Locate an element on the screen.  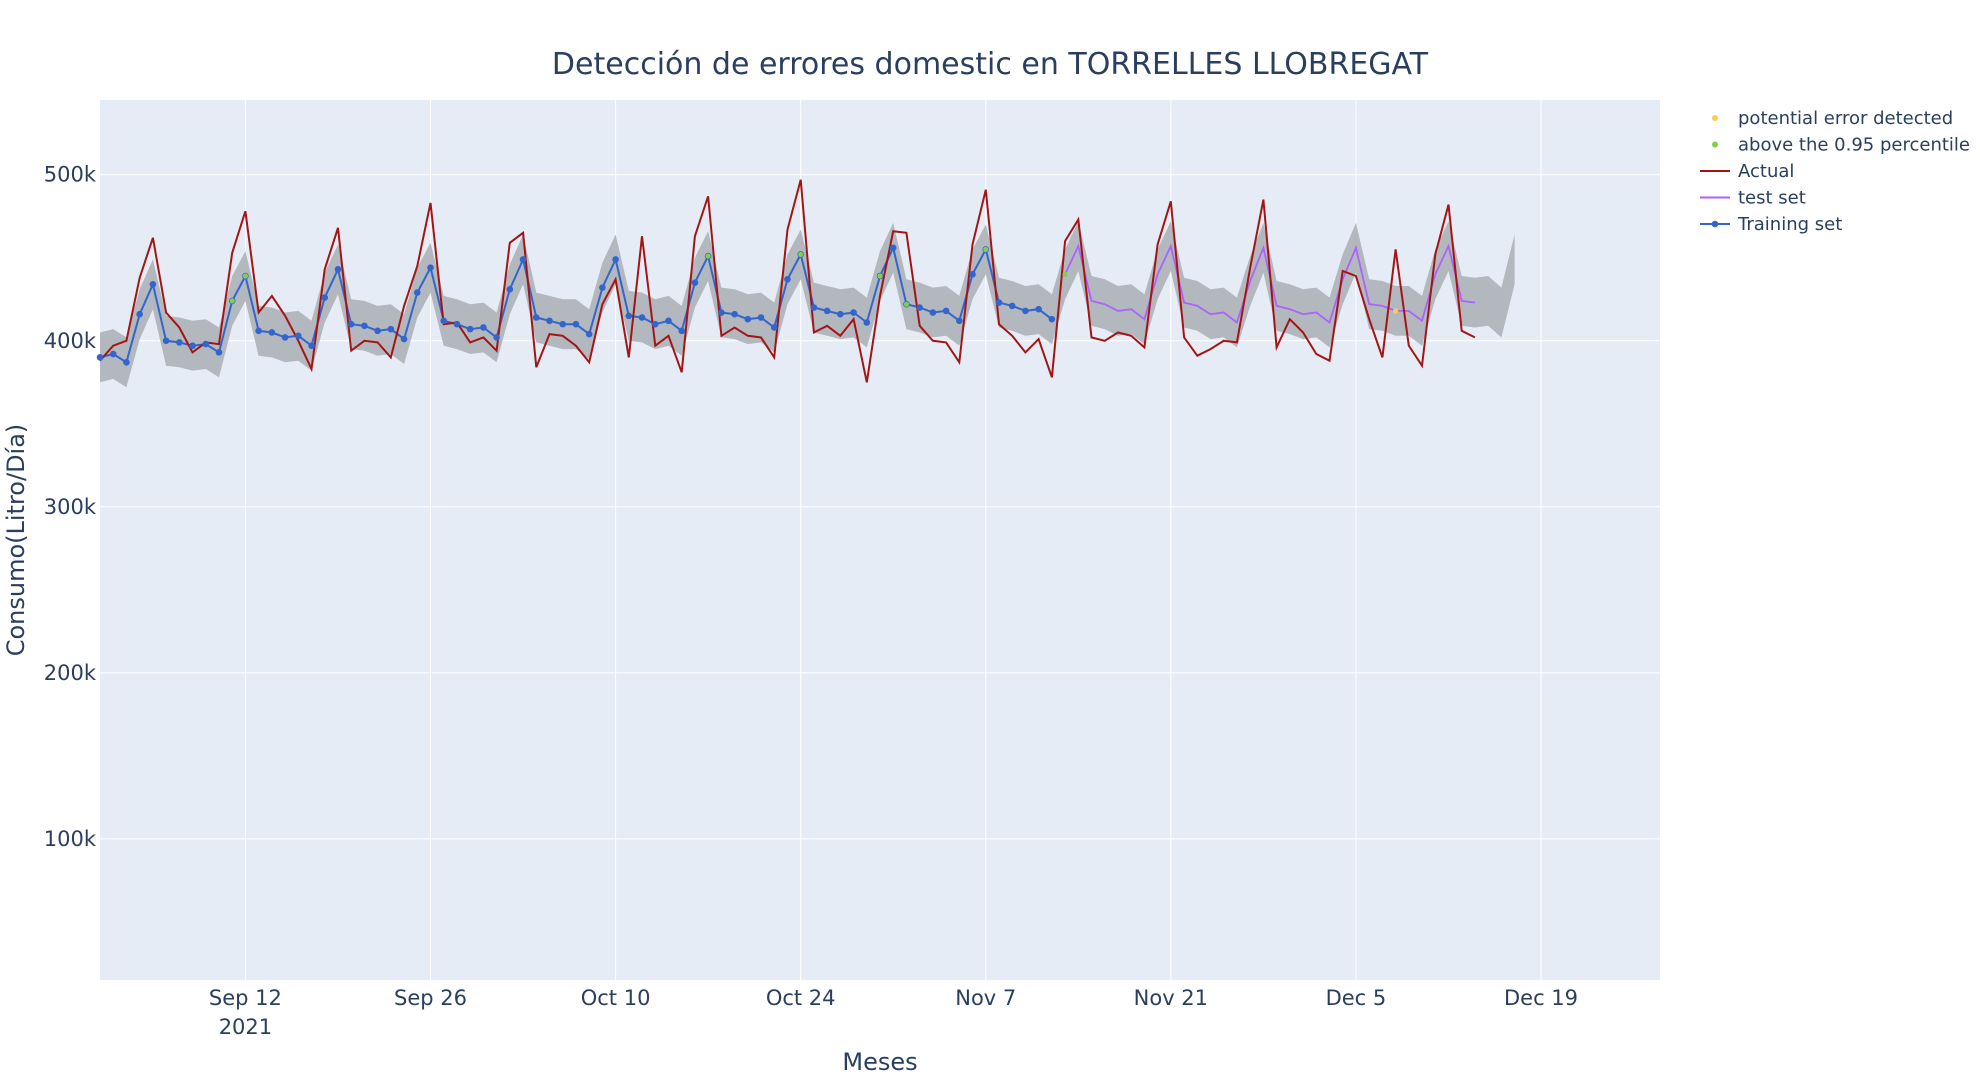
error-point is located at coordinates (1395, 311).